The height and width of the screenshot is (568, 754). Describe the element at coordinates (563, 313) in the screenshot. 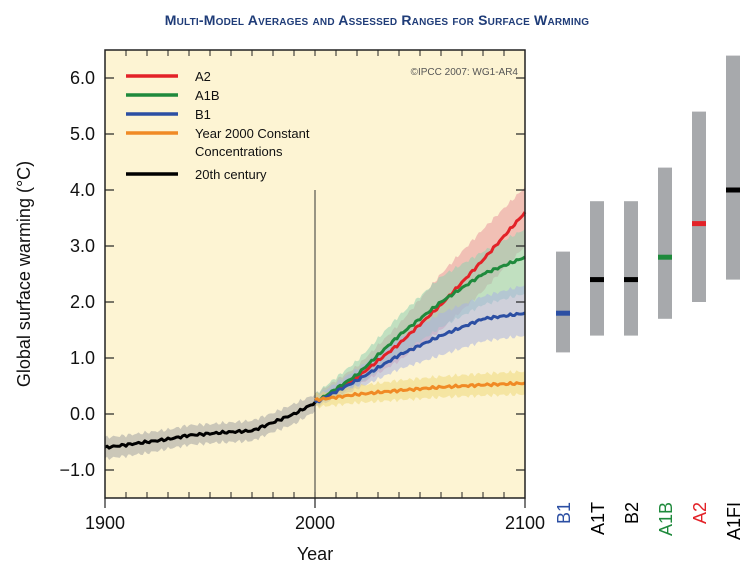

I see `range-best-b1` at that location.